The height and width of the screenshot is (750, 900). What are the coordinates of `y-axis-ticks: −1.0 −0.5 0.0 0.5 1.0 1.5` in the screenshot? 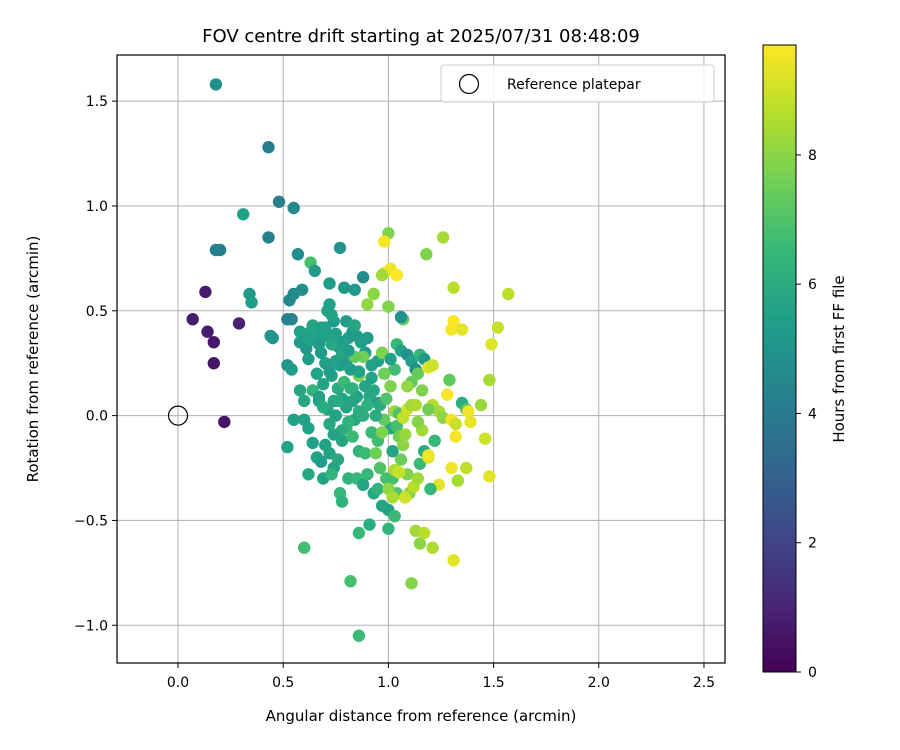 It's located at (95, 364).